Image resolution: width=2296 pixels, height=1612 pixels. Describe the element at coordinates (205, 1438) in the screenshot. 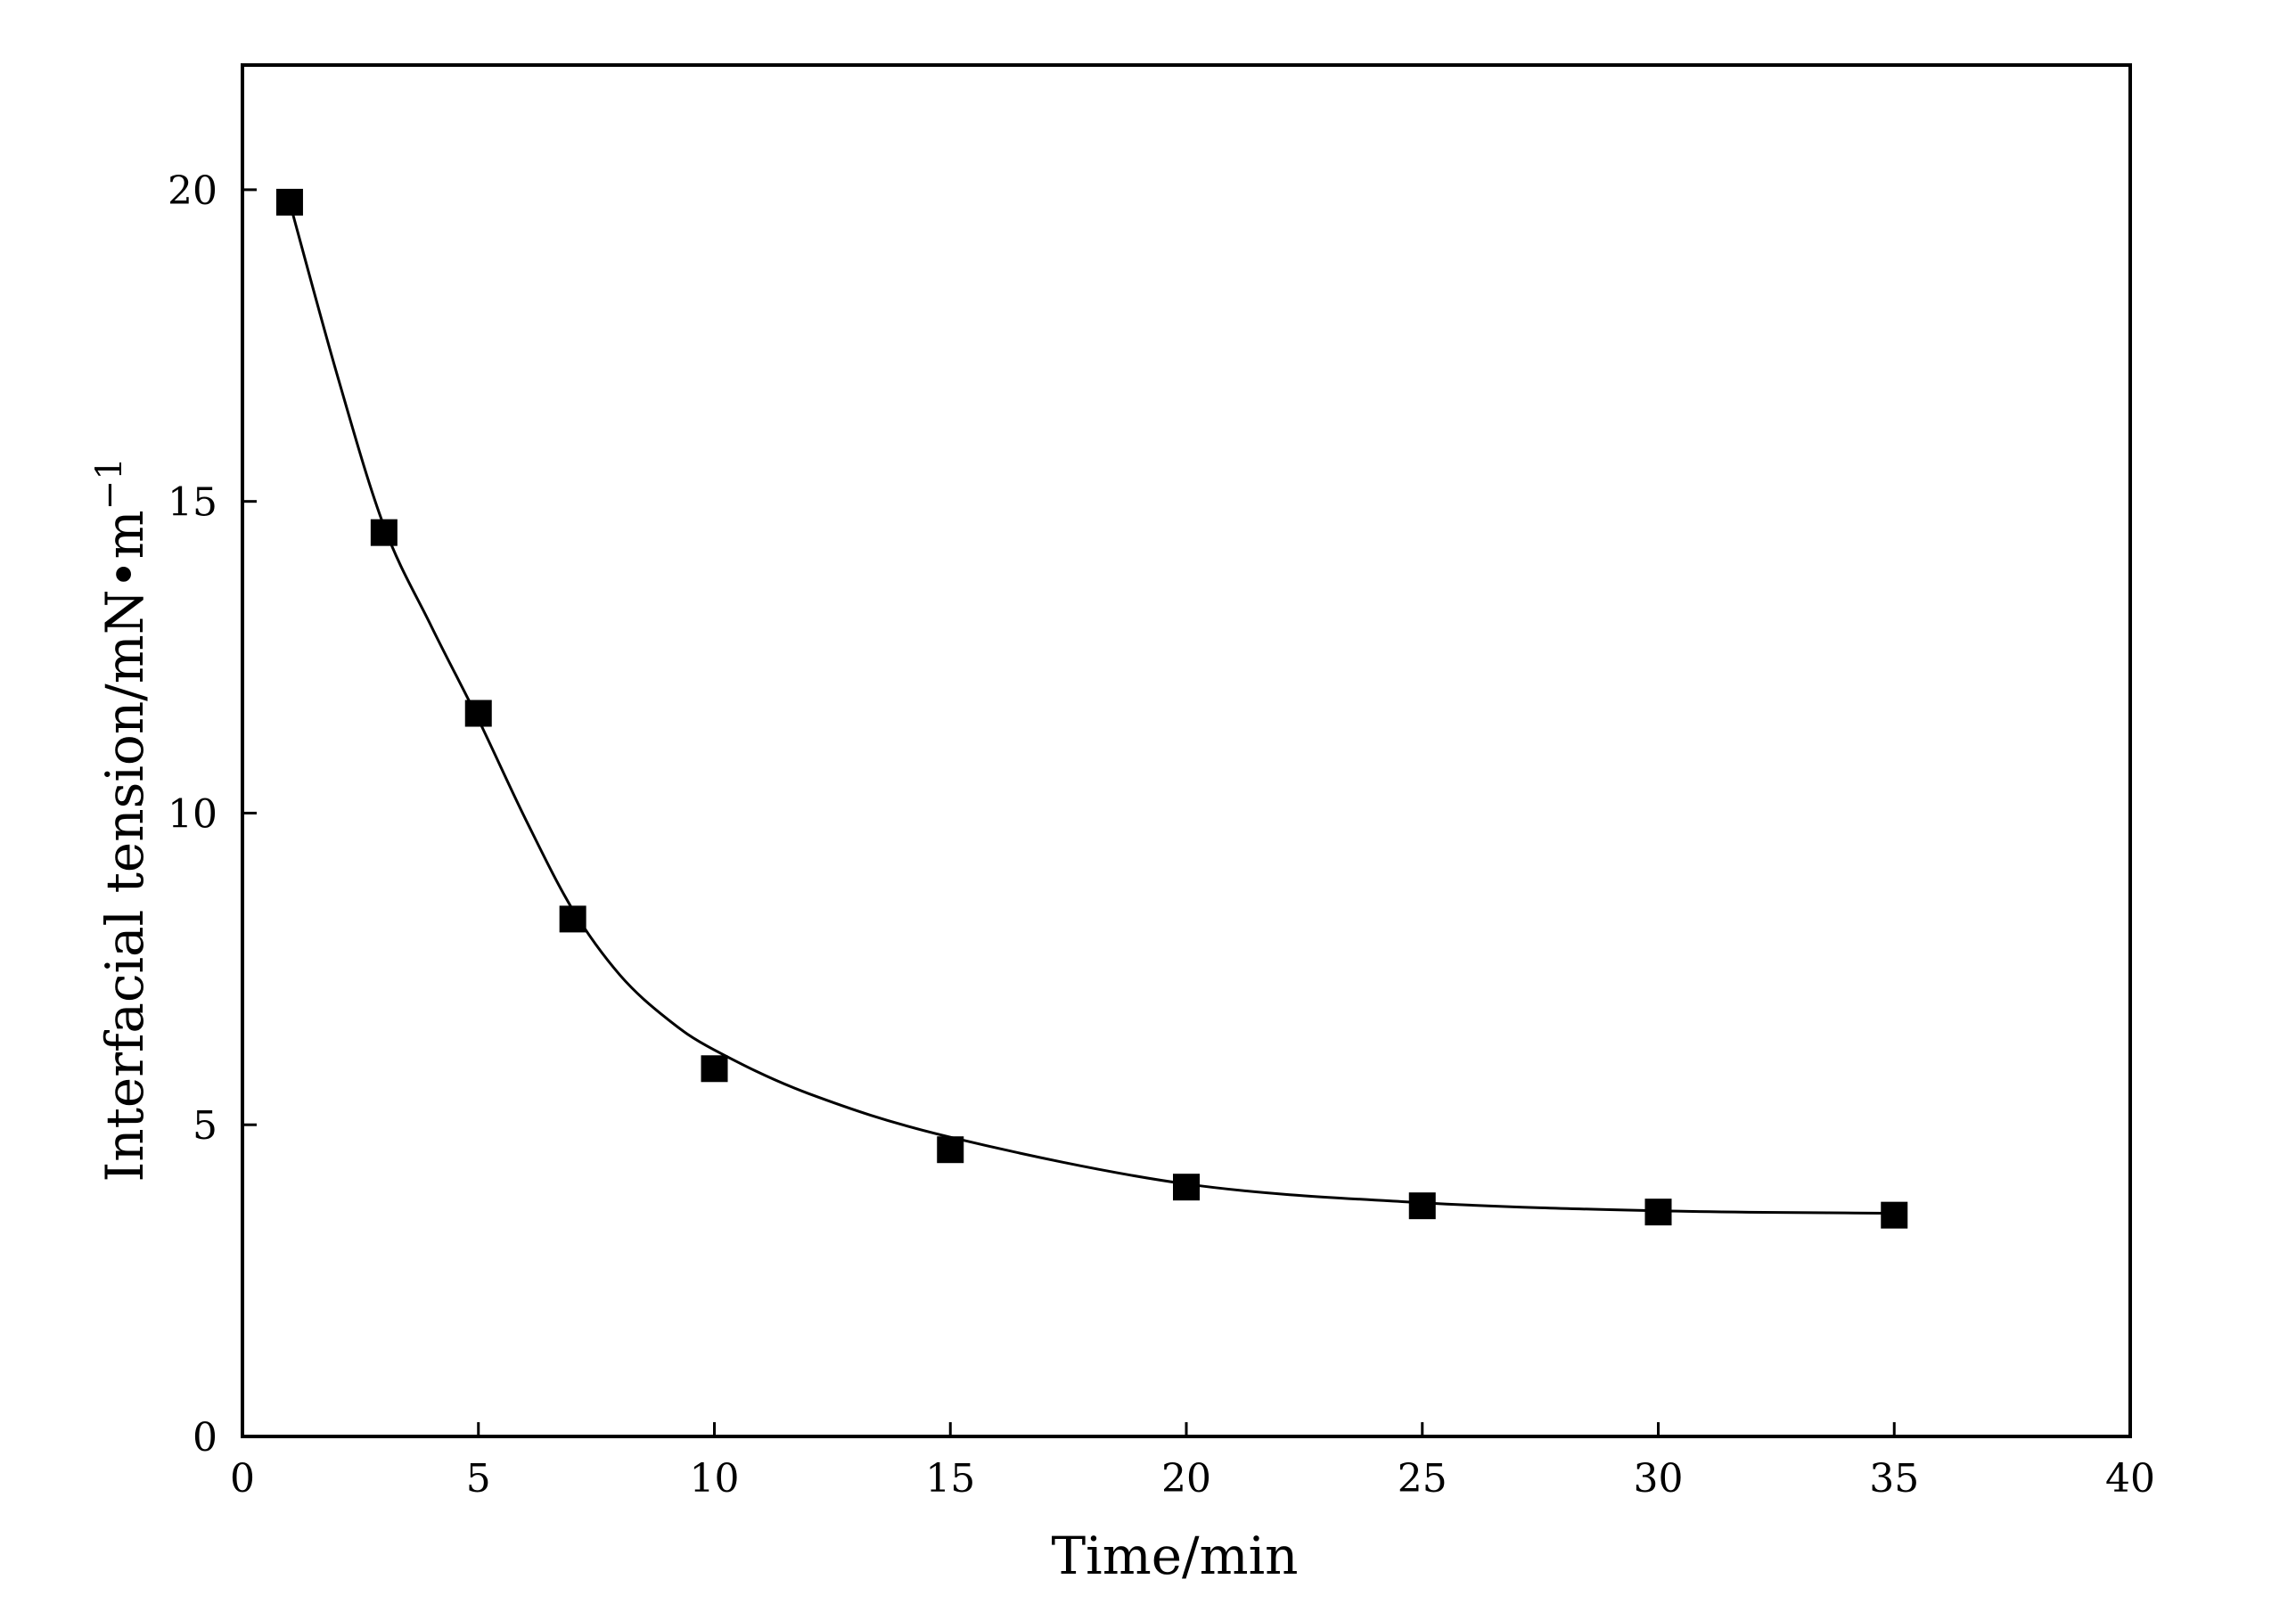

I see `y-tick-label: 0` at that location.